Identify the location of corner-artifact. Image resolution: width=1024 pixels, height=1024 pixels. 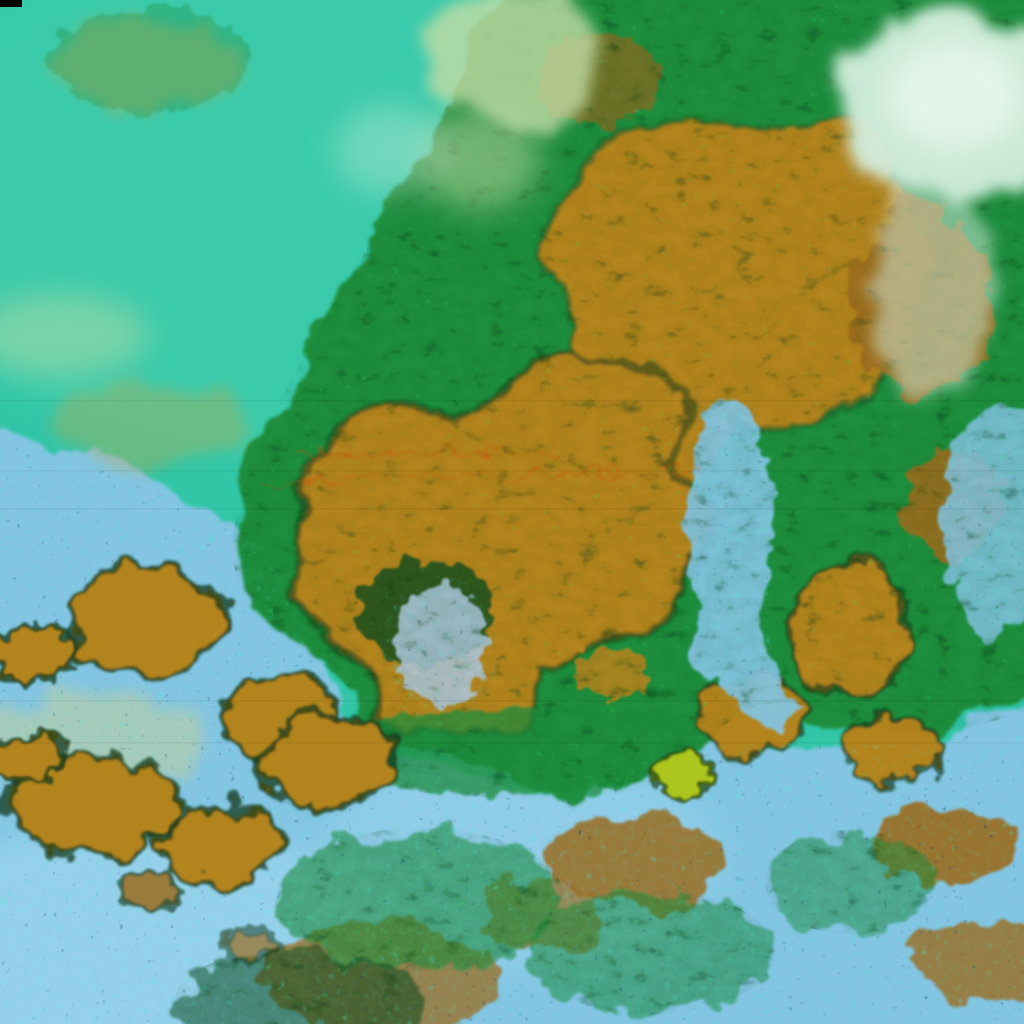
(11, 3).